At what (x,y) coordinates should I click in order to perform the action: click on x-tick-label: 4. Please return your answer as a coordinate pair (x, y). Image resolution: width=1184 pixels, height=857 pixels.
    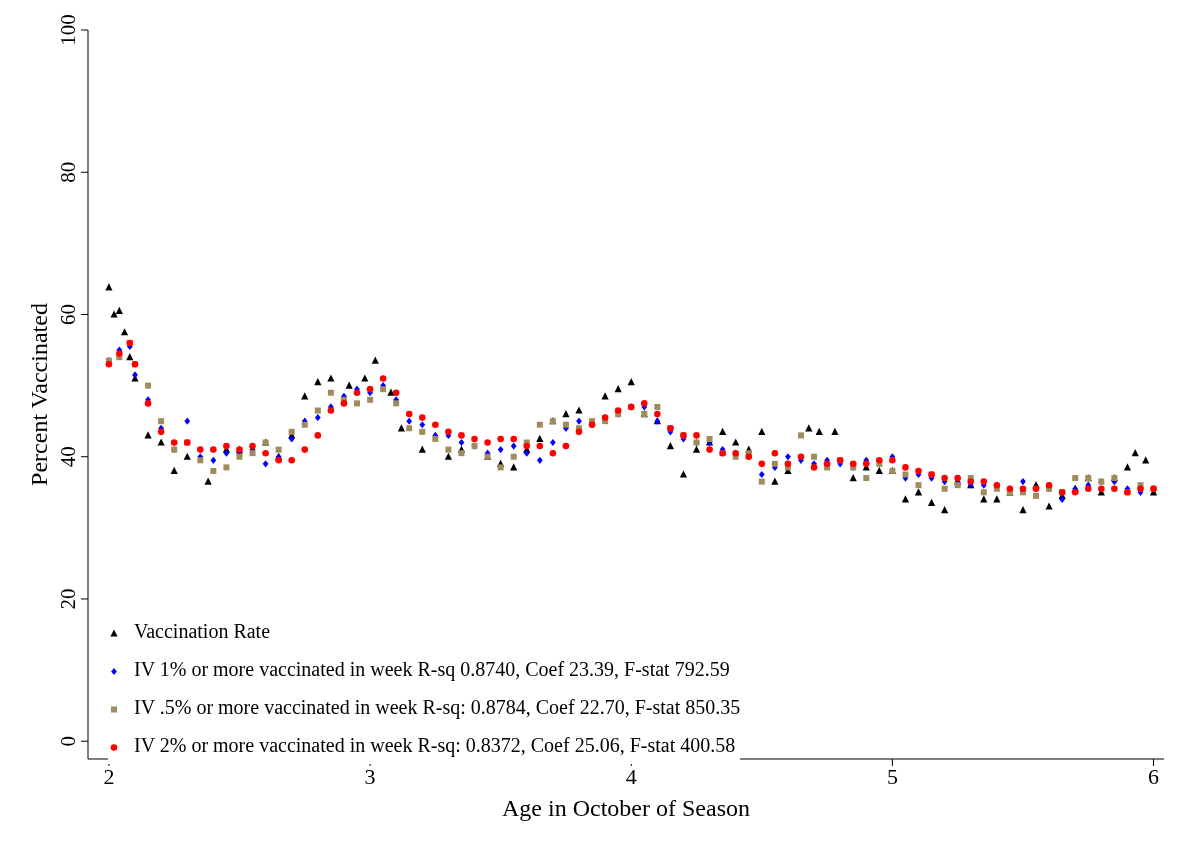
    Looking at the image, I should click on (631, 776).